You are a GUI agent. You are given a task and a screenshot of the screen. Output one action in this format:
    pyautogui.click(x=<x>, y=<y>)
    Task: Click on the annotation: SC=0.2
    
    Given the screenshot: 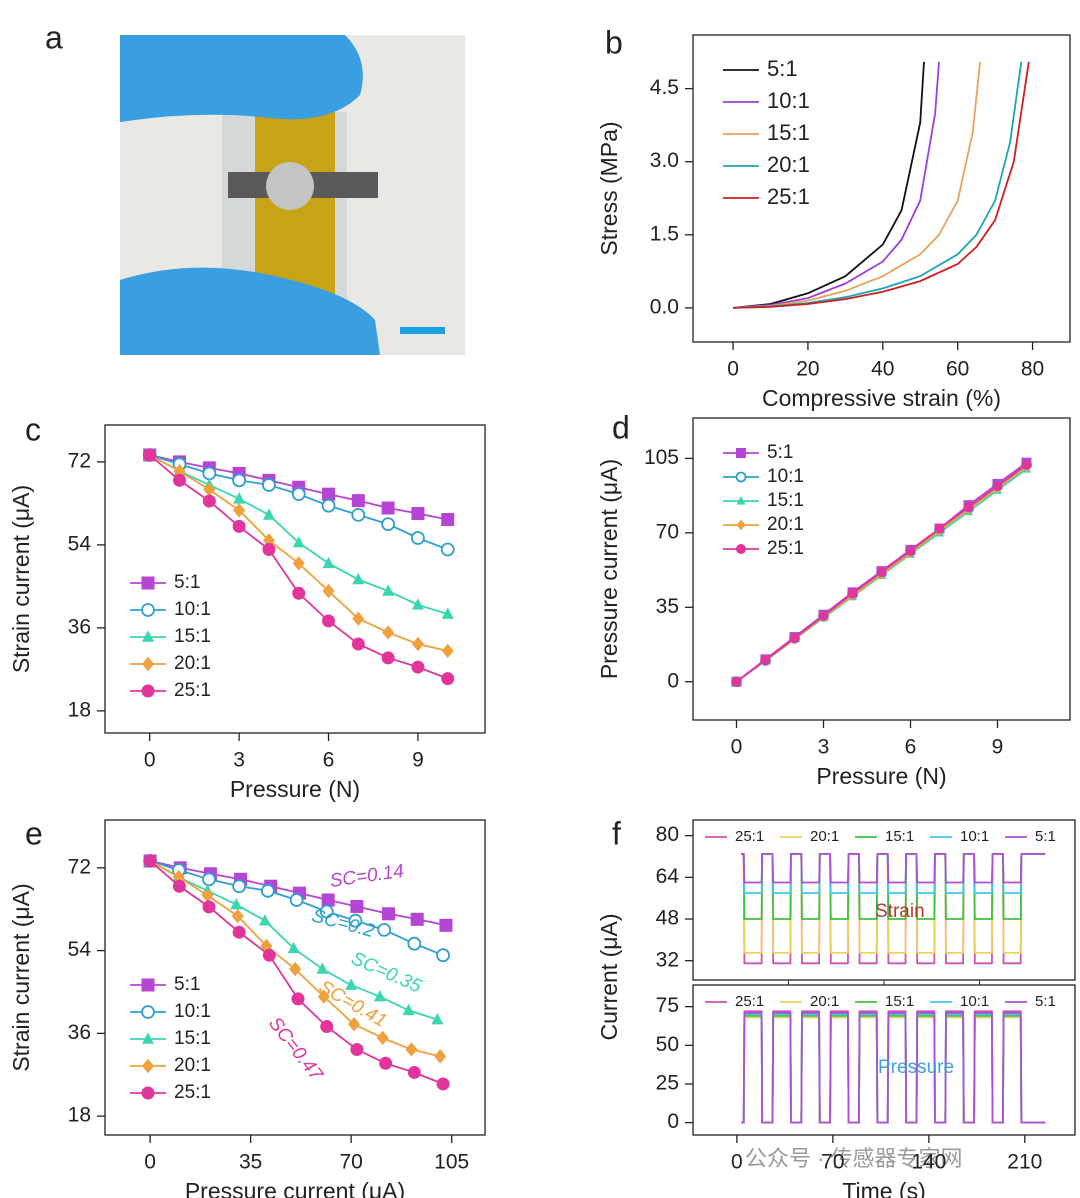 What is the action you would take?
    pyautogui.click(x=343, y=923)
    